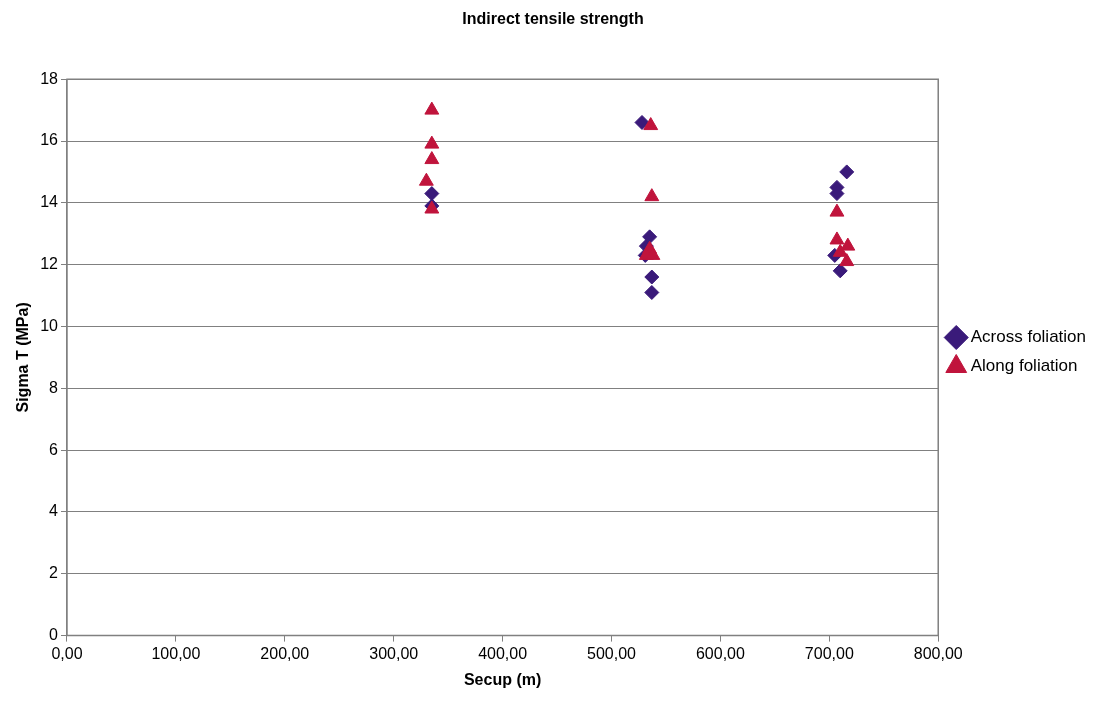 Image resolution: width=1106 pixels, height=704 pixels. I want to click on x-tick-label: 400,00, so click(503, 653).